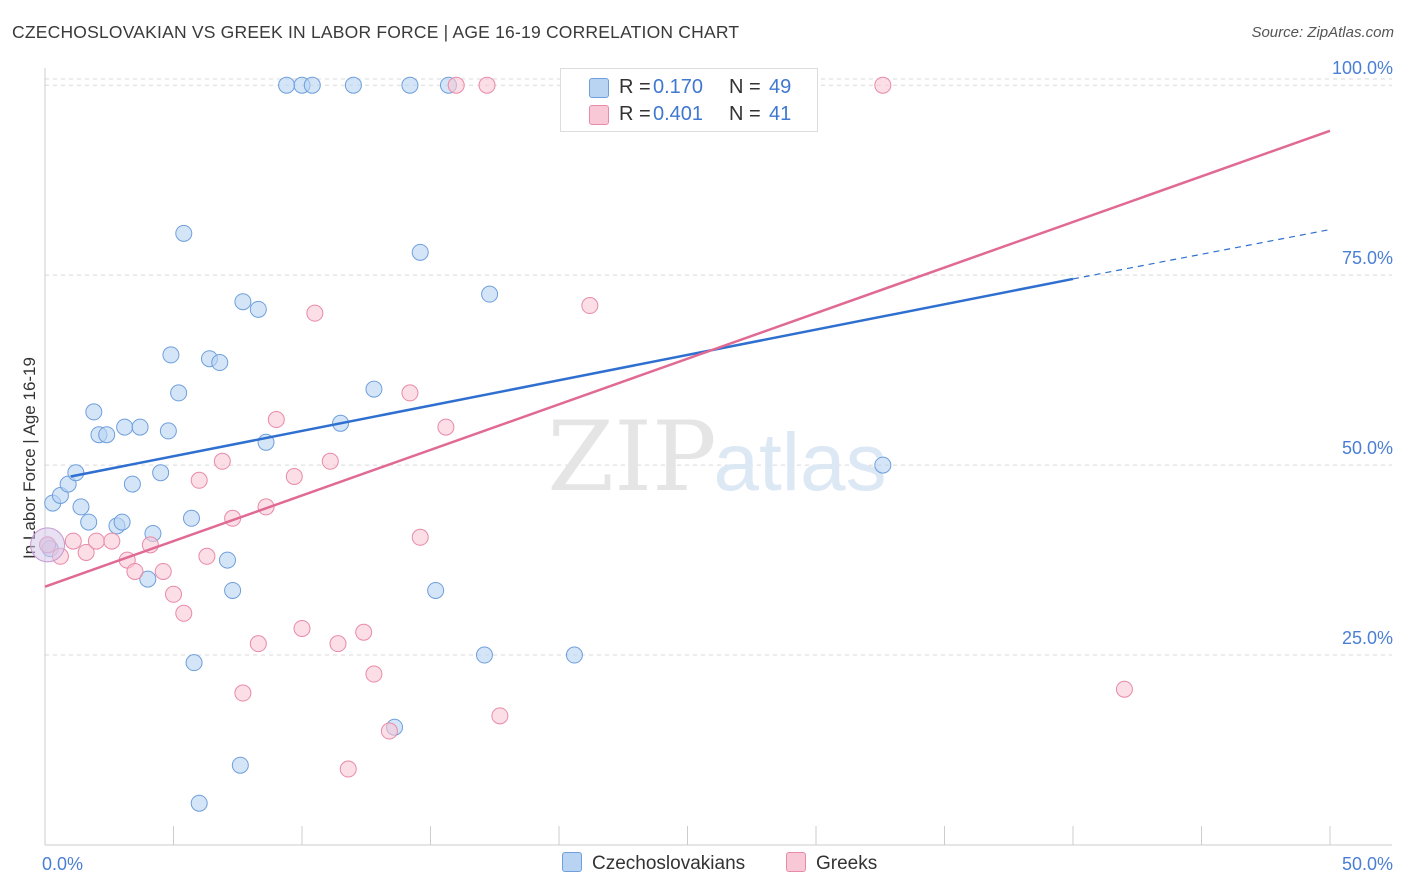 The width and height of the screenshot is (1406, 892). I want to click on watermark-atlas: atlas, so click(799, 462).